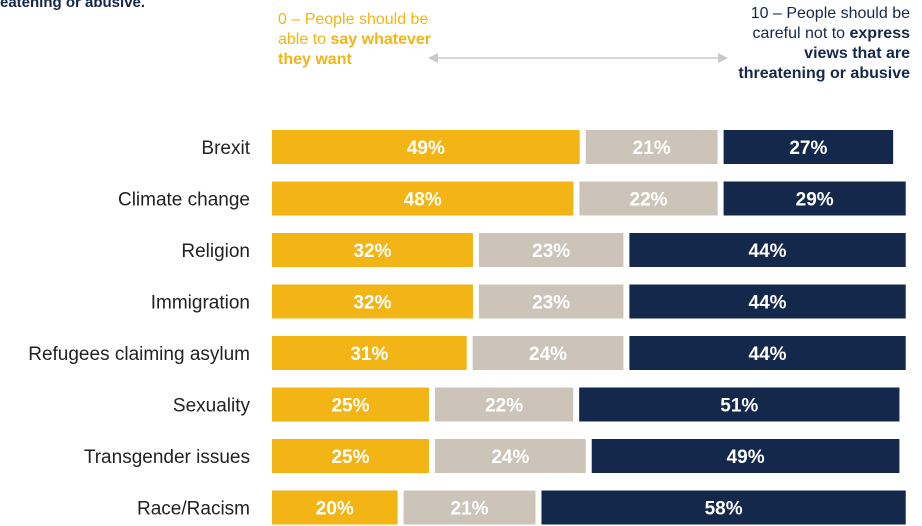  I want to click on category-label: Sexuality, so click(212, 406).